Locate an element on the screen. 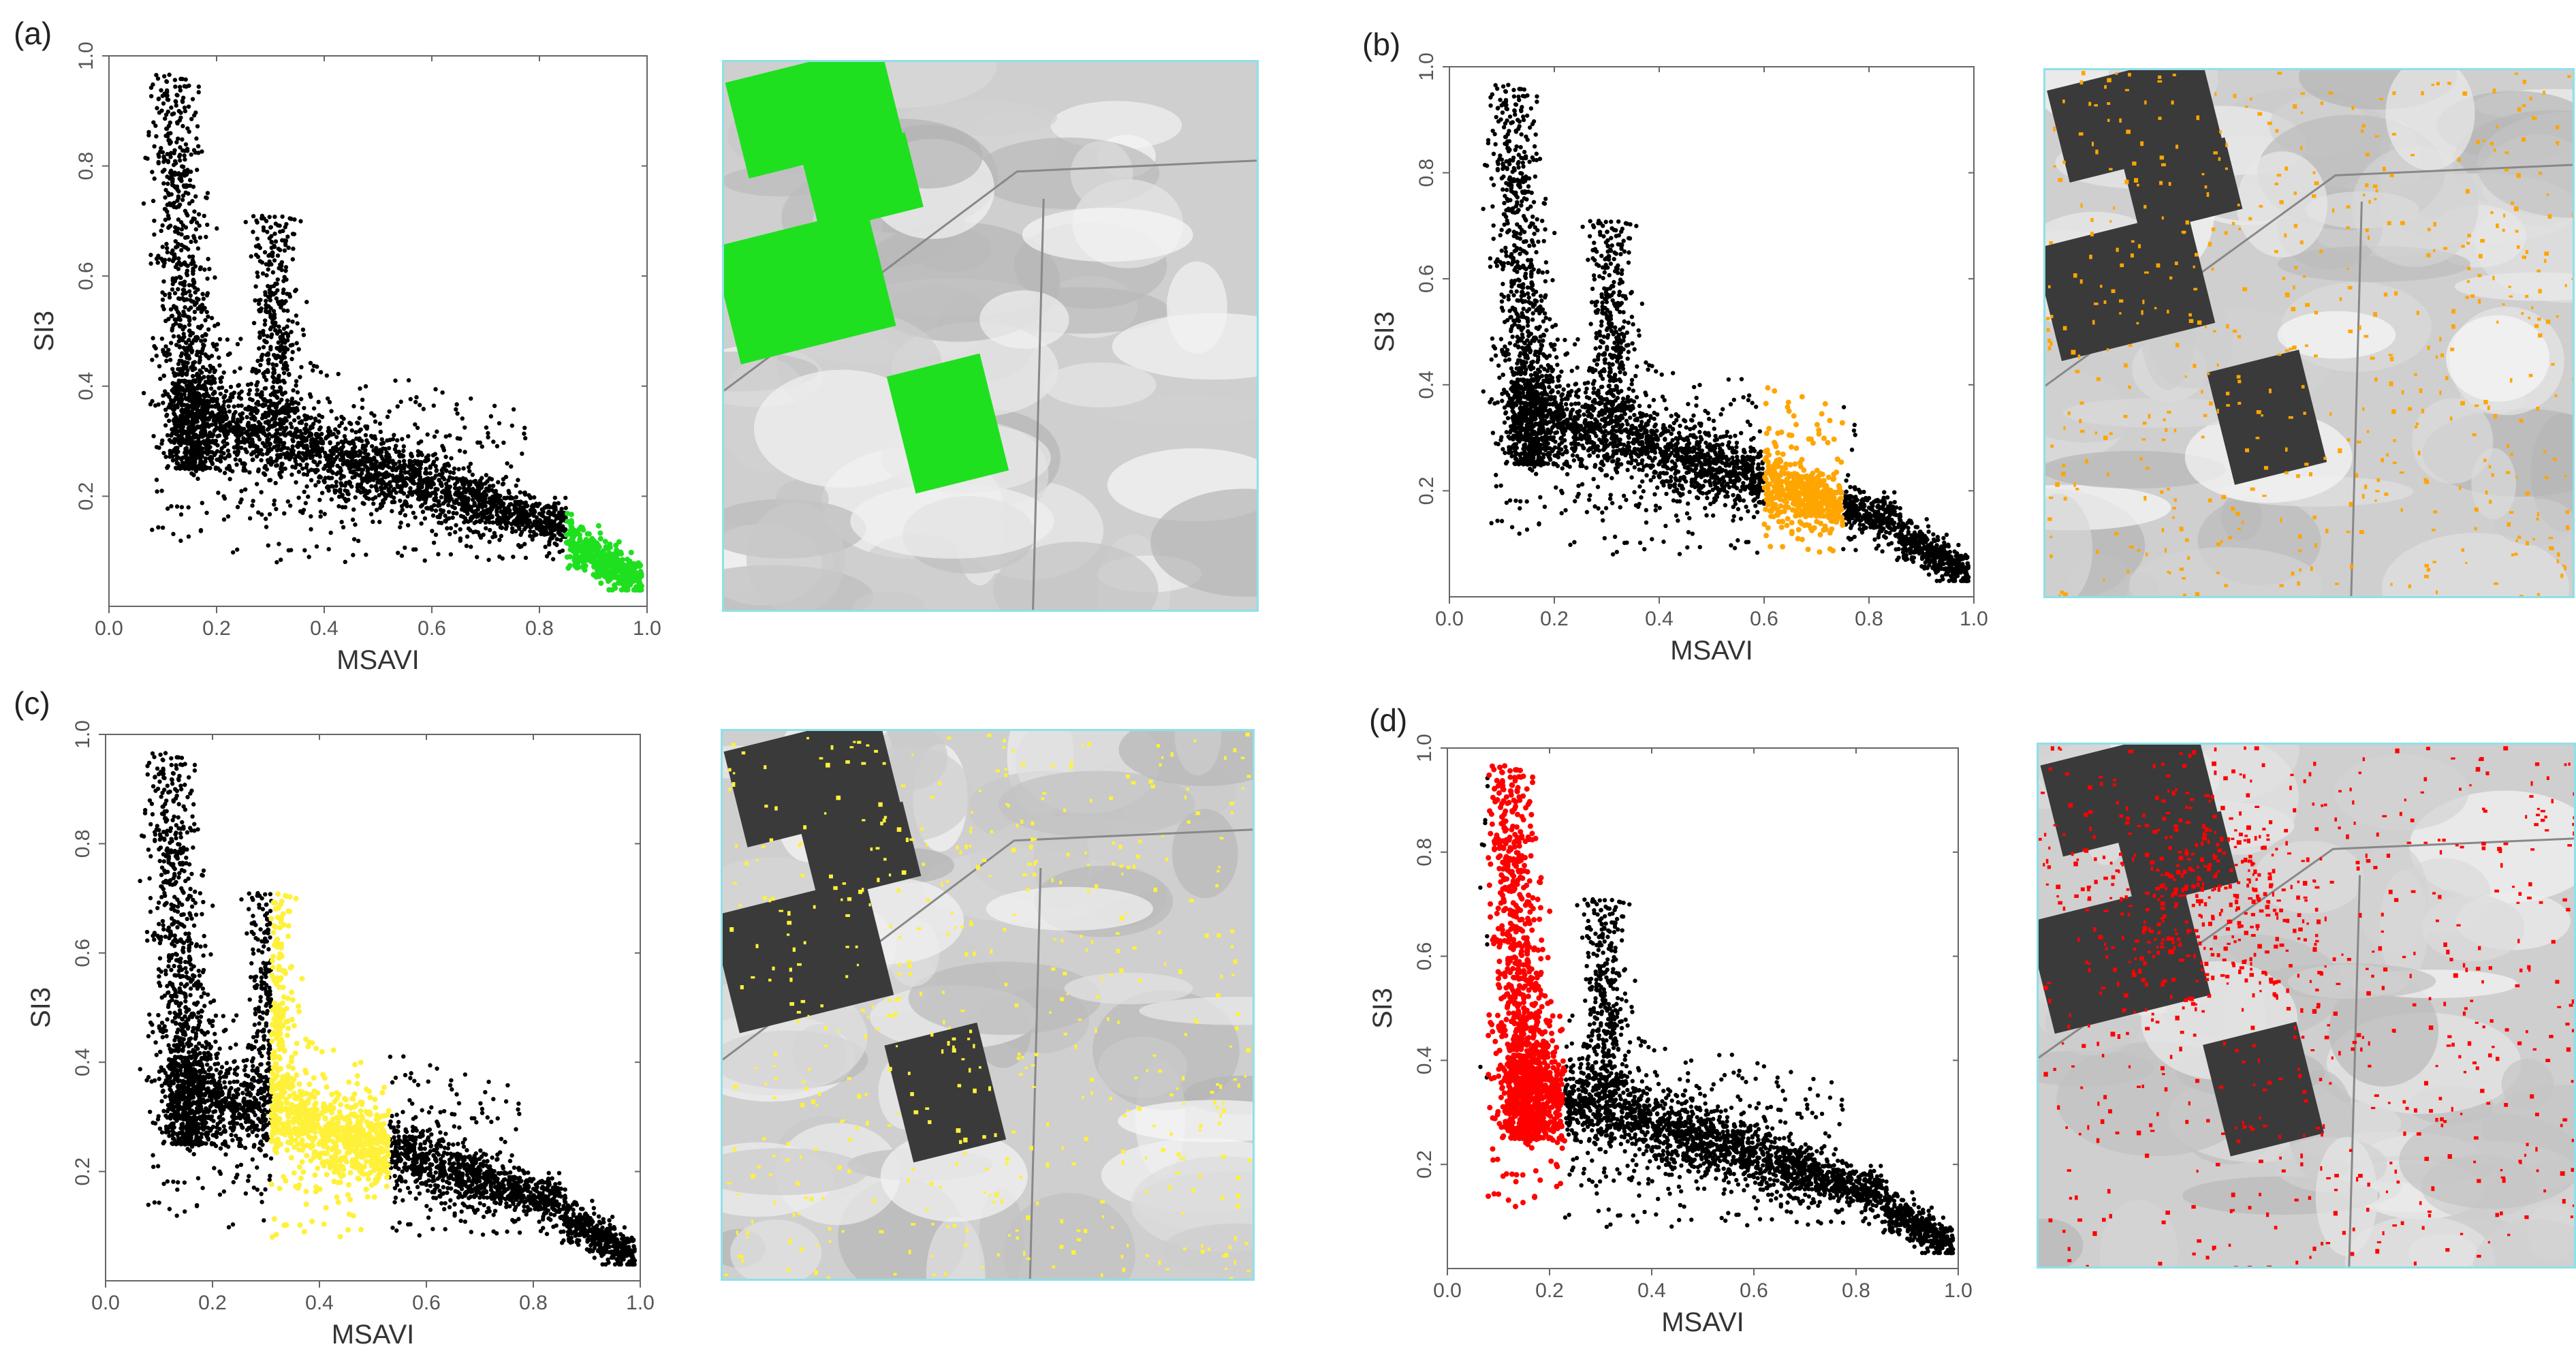 The image size is (2576, 1368). x-axis-title: MSAVI is located at coordinates (1711, 651).